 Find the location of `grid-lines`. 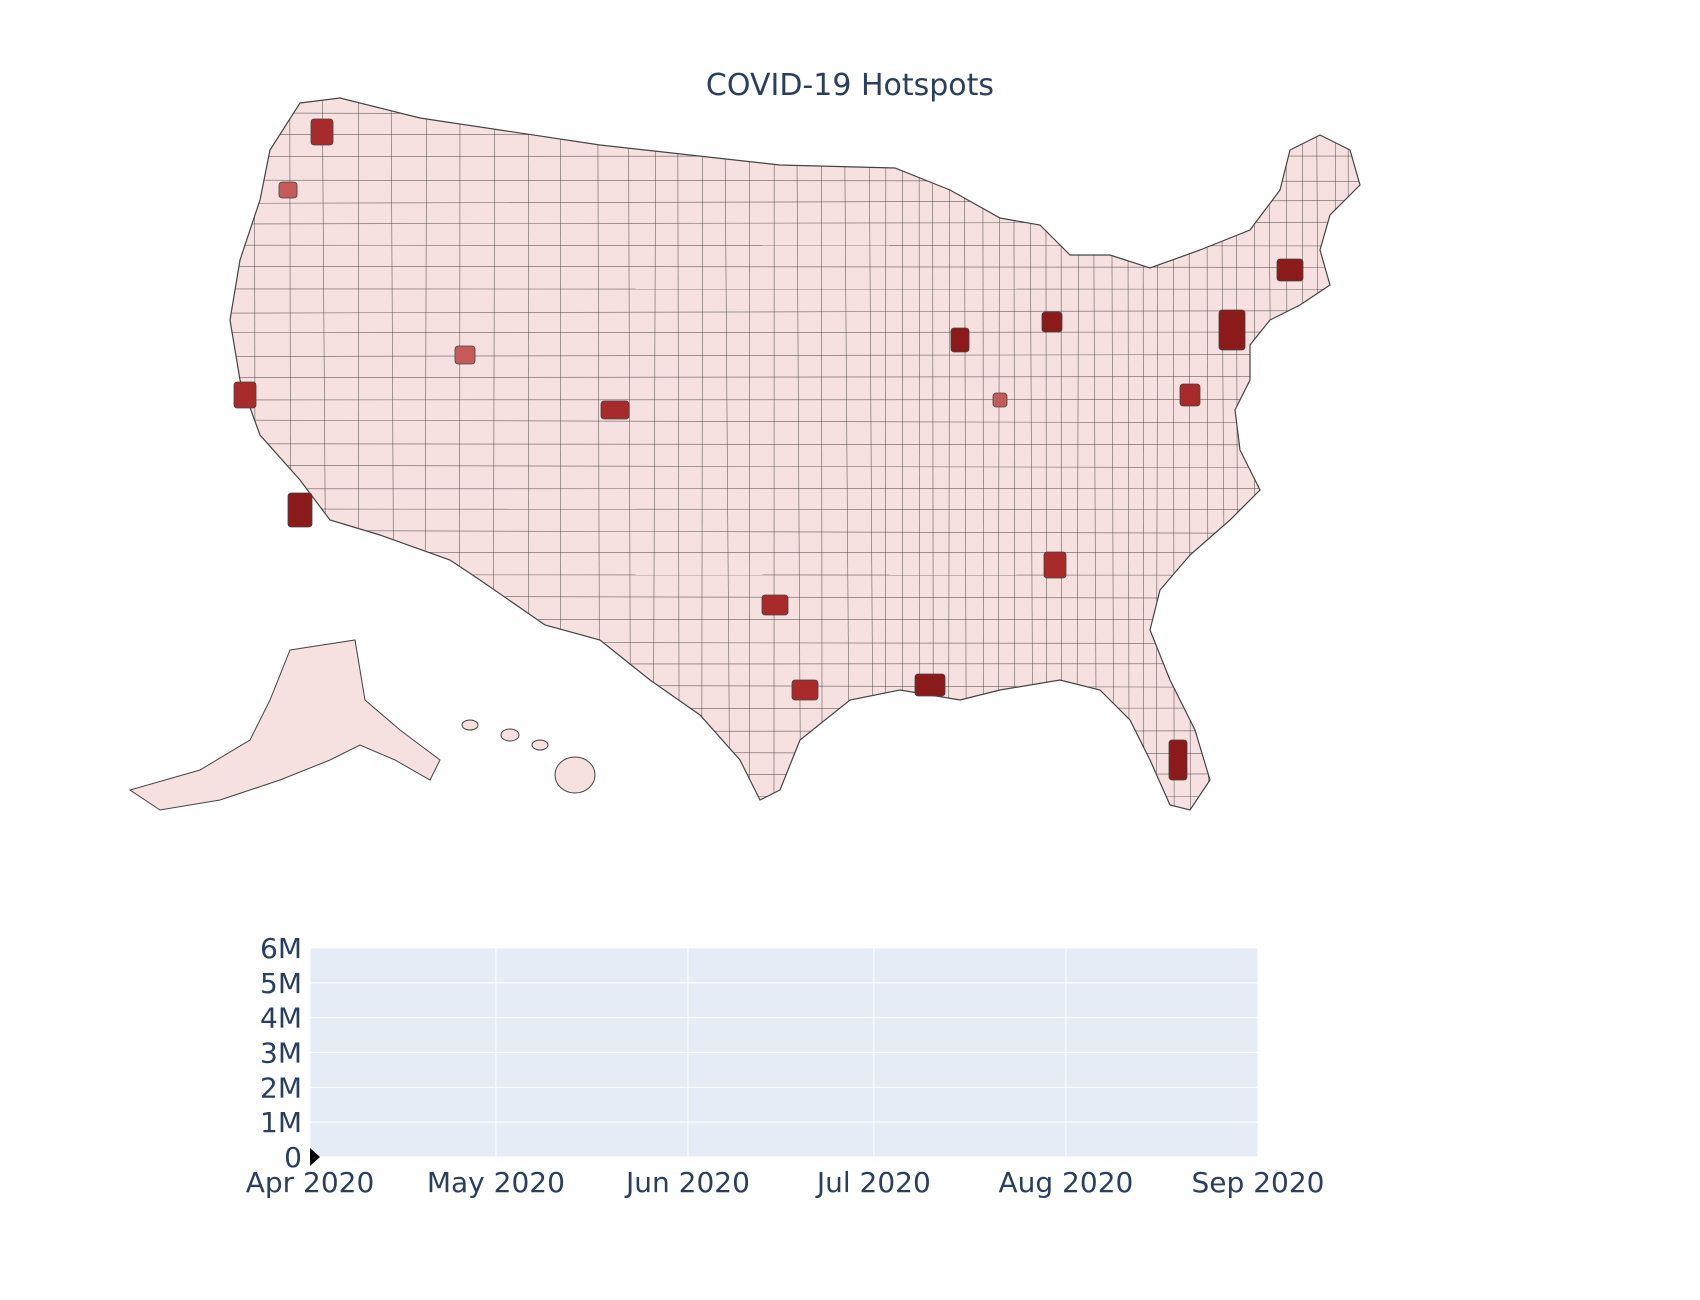

grid-lines is located at coordinates (784, 1052).